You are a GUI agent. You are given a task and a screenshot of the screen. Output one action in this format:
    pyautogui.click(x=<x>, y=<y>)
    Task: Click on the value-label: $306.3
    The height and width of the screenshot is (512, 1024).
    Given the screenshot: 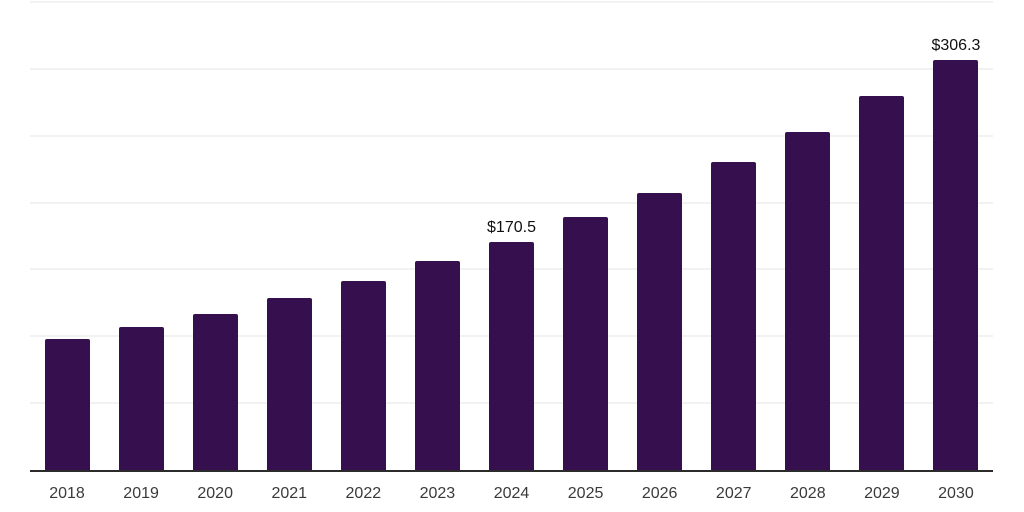 What is the action you would take?
    pyautogui.click(x=956, y=46)
    